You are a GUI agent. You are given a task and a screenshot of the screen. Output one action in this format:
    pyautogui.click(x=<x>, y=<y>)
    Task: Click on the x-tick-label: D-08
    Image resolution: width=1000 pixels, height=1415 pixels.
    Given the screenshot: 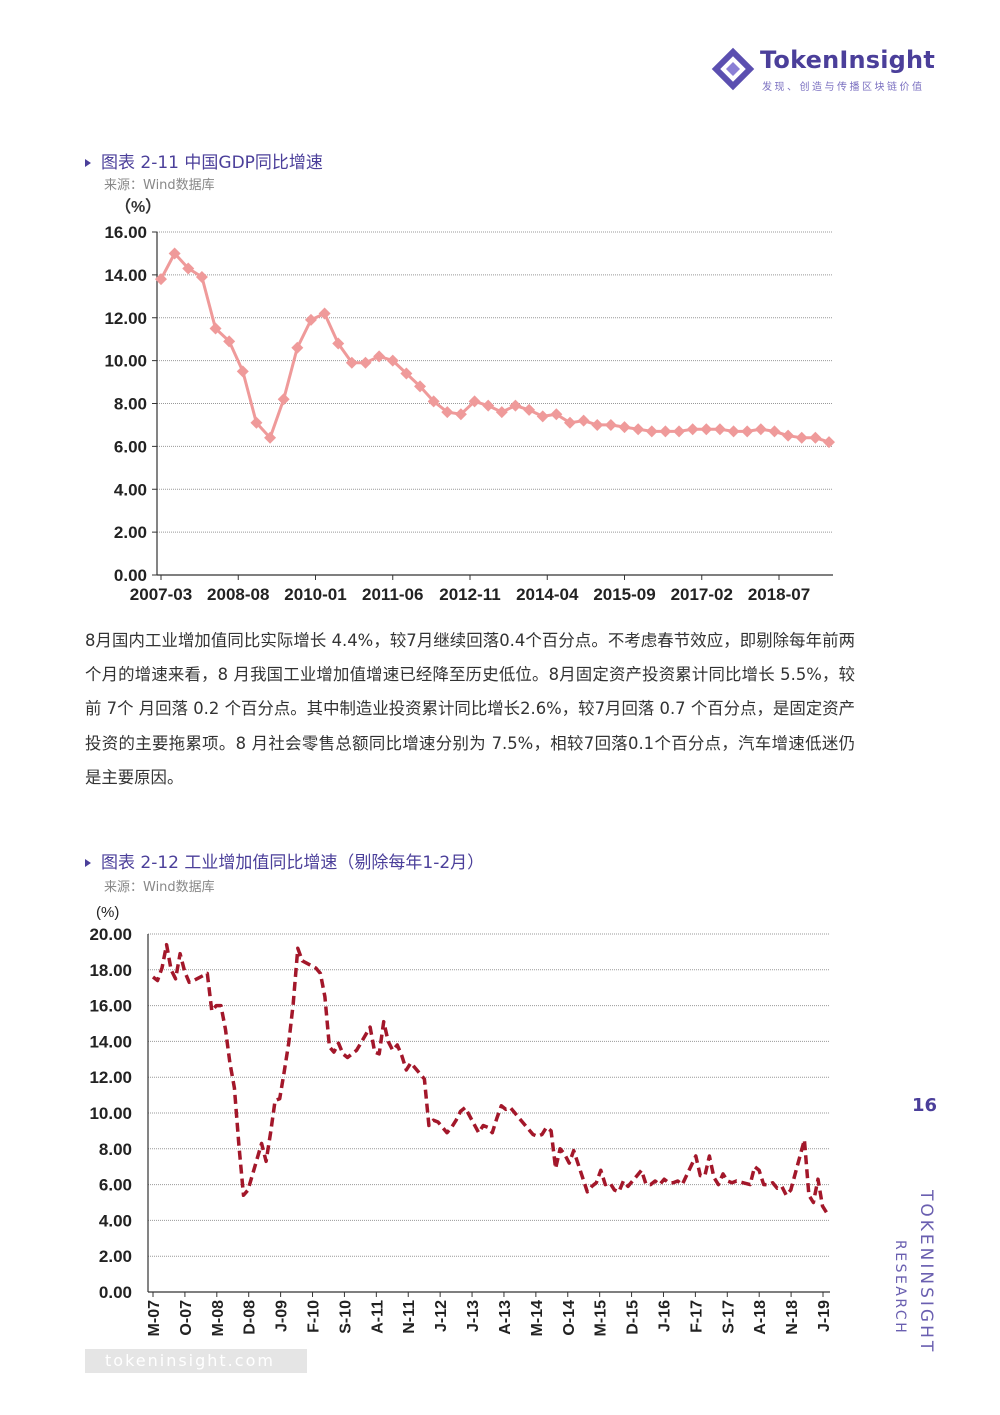 What is the action you would take?
    pyautogui.click(x=250, y=1317)
    